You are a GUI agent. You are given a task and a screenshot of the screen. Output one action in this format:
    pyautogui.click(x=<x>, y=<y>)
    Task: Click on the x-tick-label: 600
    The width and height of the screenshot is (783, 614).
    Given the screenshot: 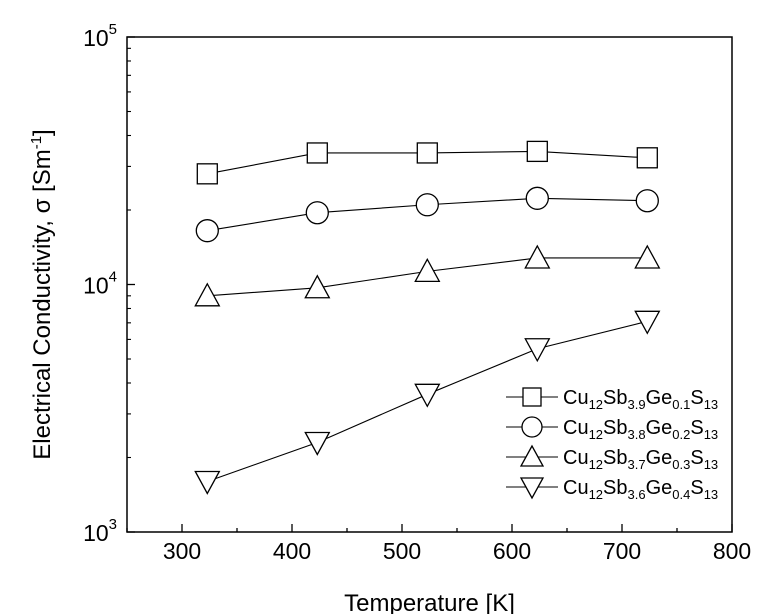 What is the action you would take?
    pyautogui.click(x=512, y=551)
    